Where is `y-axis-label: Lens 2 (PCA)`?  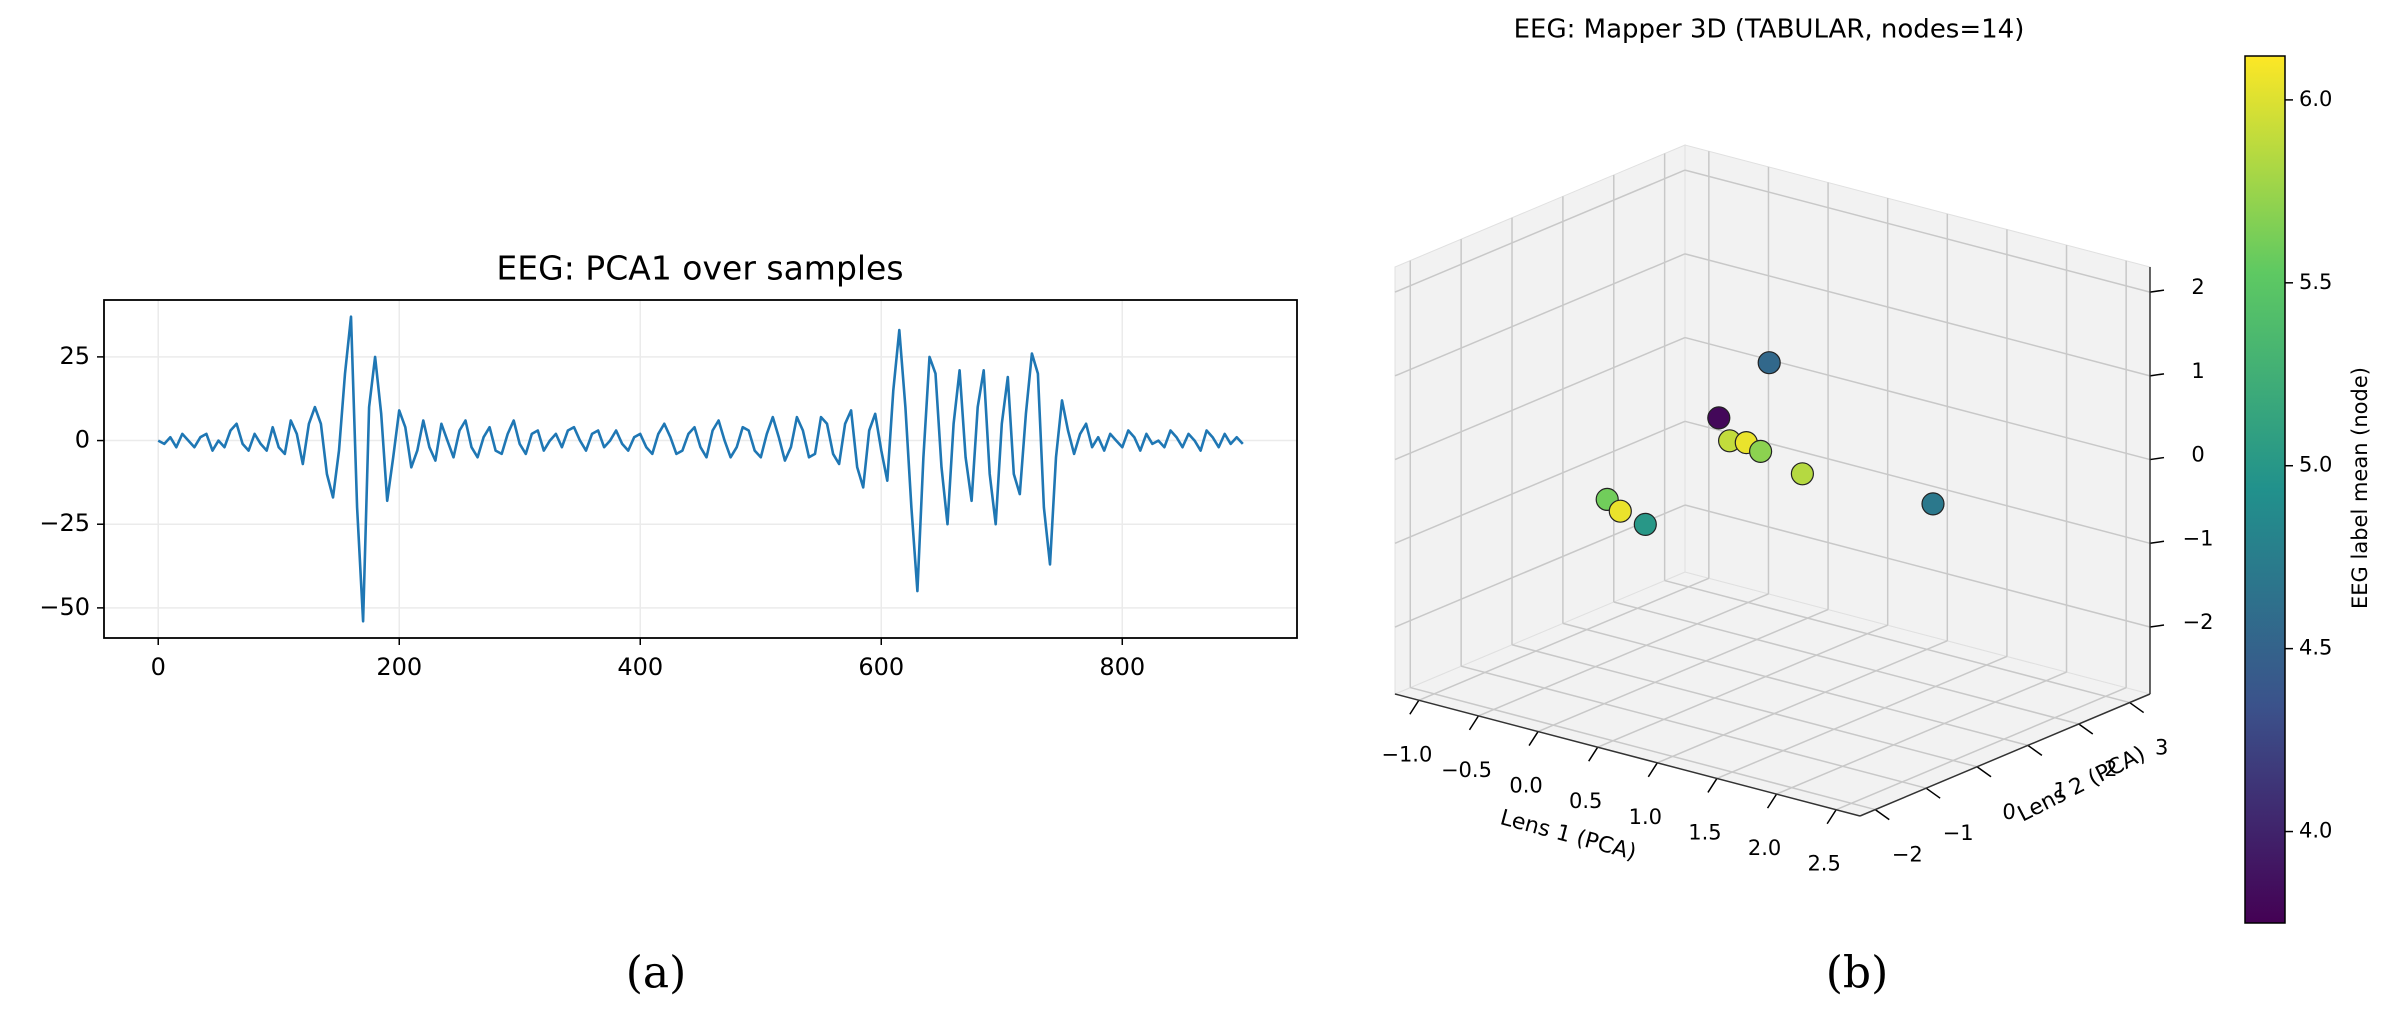 y-axis-label: Lens 2 (PCA) is located at coordinates (2082, 785).